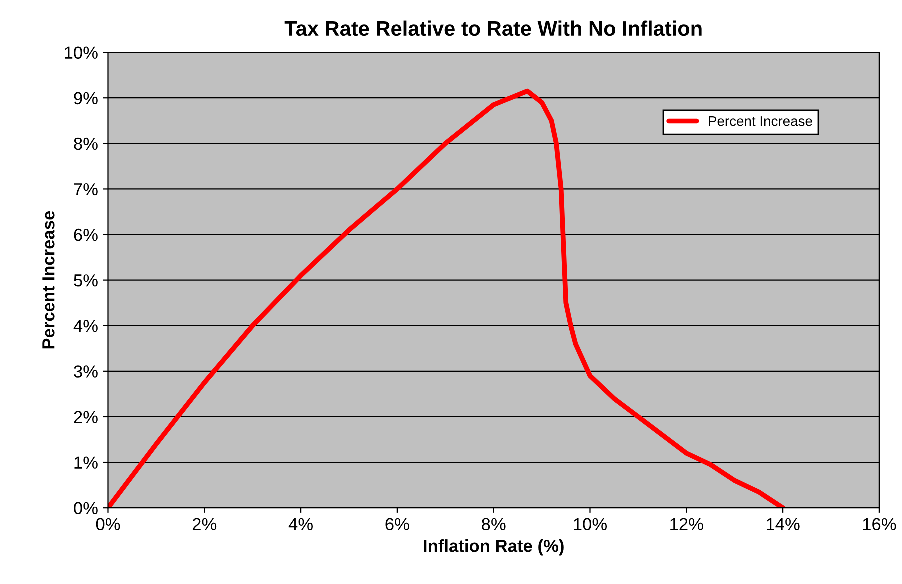  Describe the element at coordinates (86, 98) in the screenshot. I see `y-tick-label: 9%` at that location.